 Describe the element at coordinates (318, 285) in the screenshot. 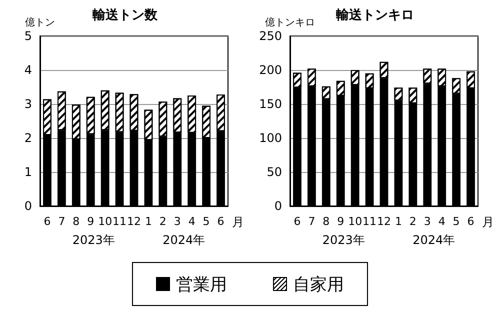

I see `legend-label: 自家用` at that location.